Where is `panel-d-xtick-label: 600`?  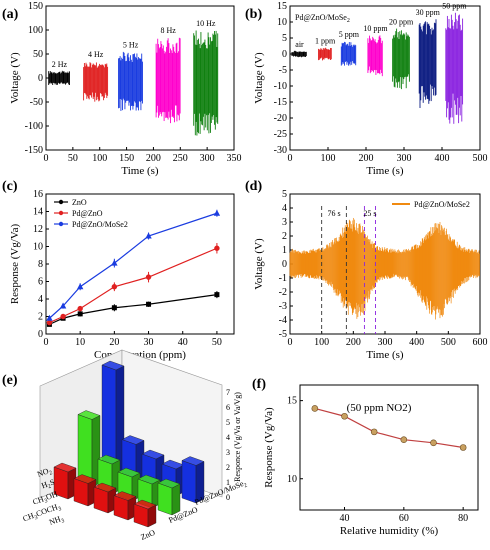 panel-d-xtick-label: 600 is located at coordinates (480, 342).